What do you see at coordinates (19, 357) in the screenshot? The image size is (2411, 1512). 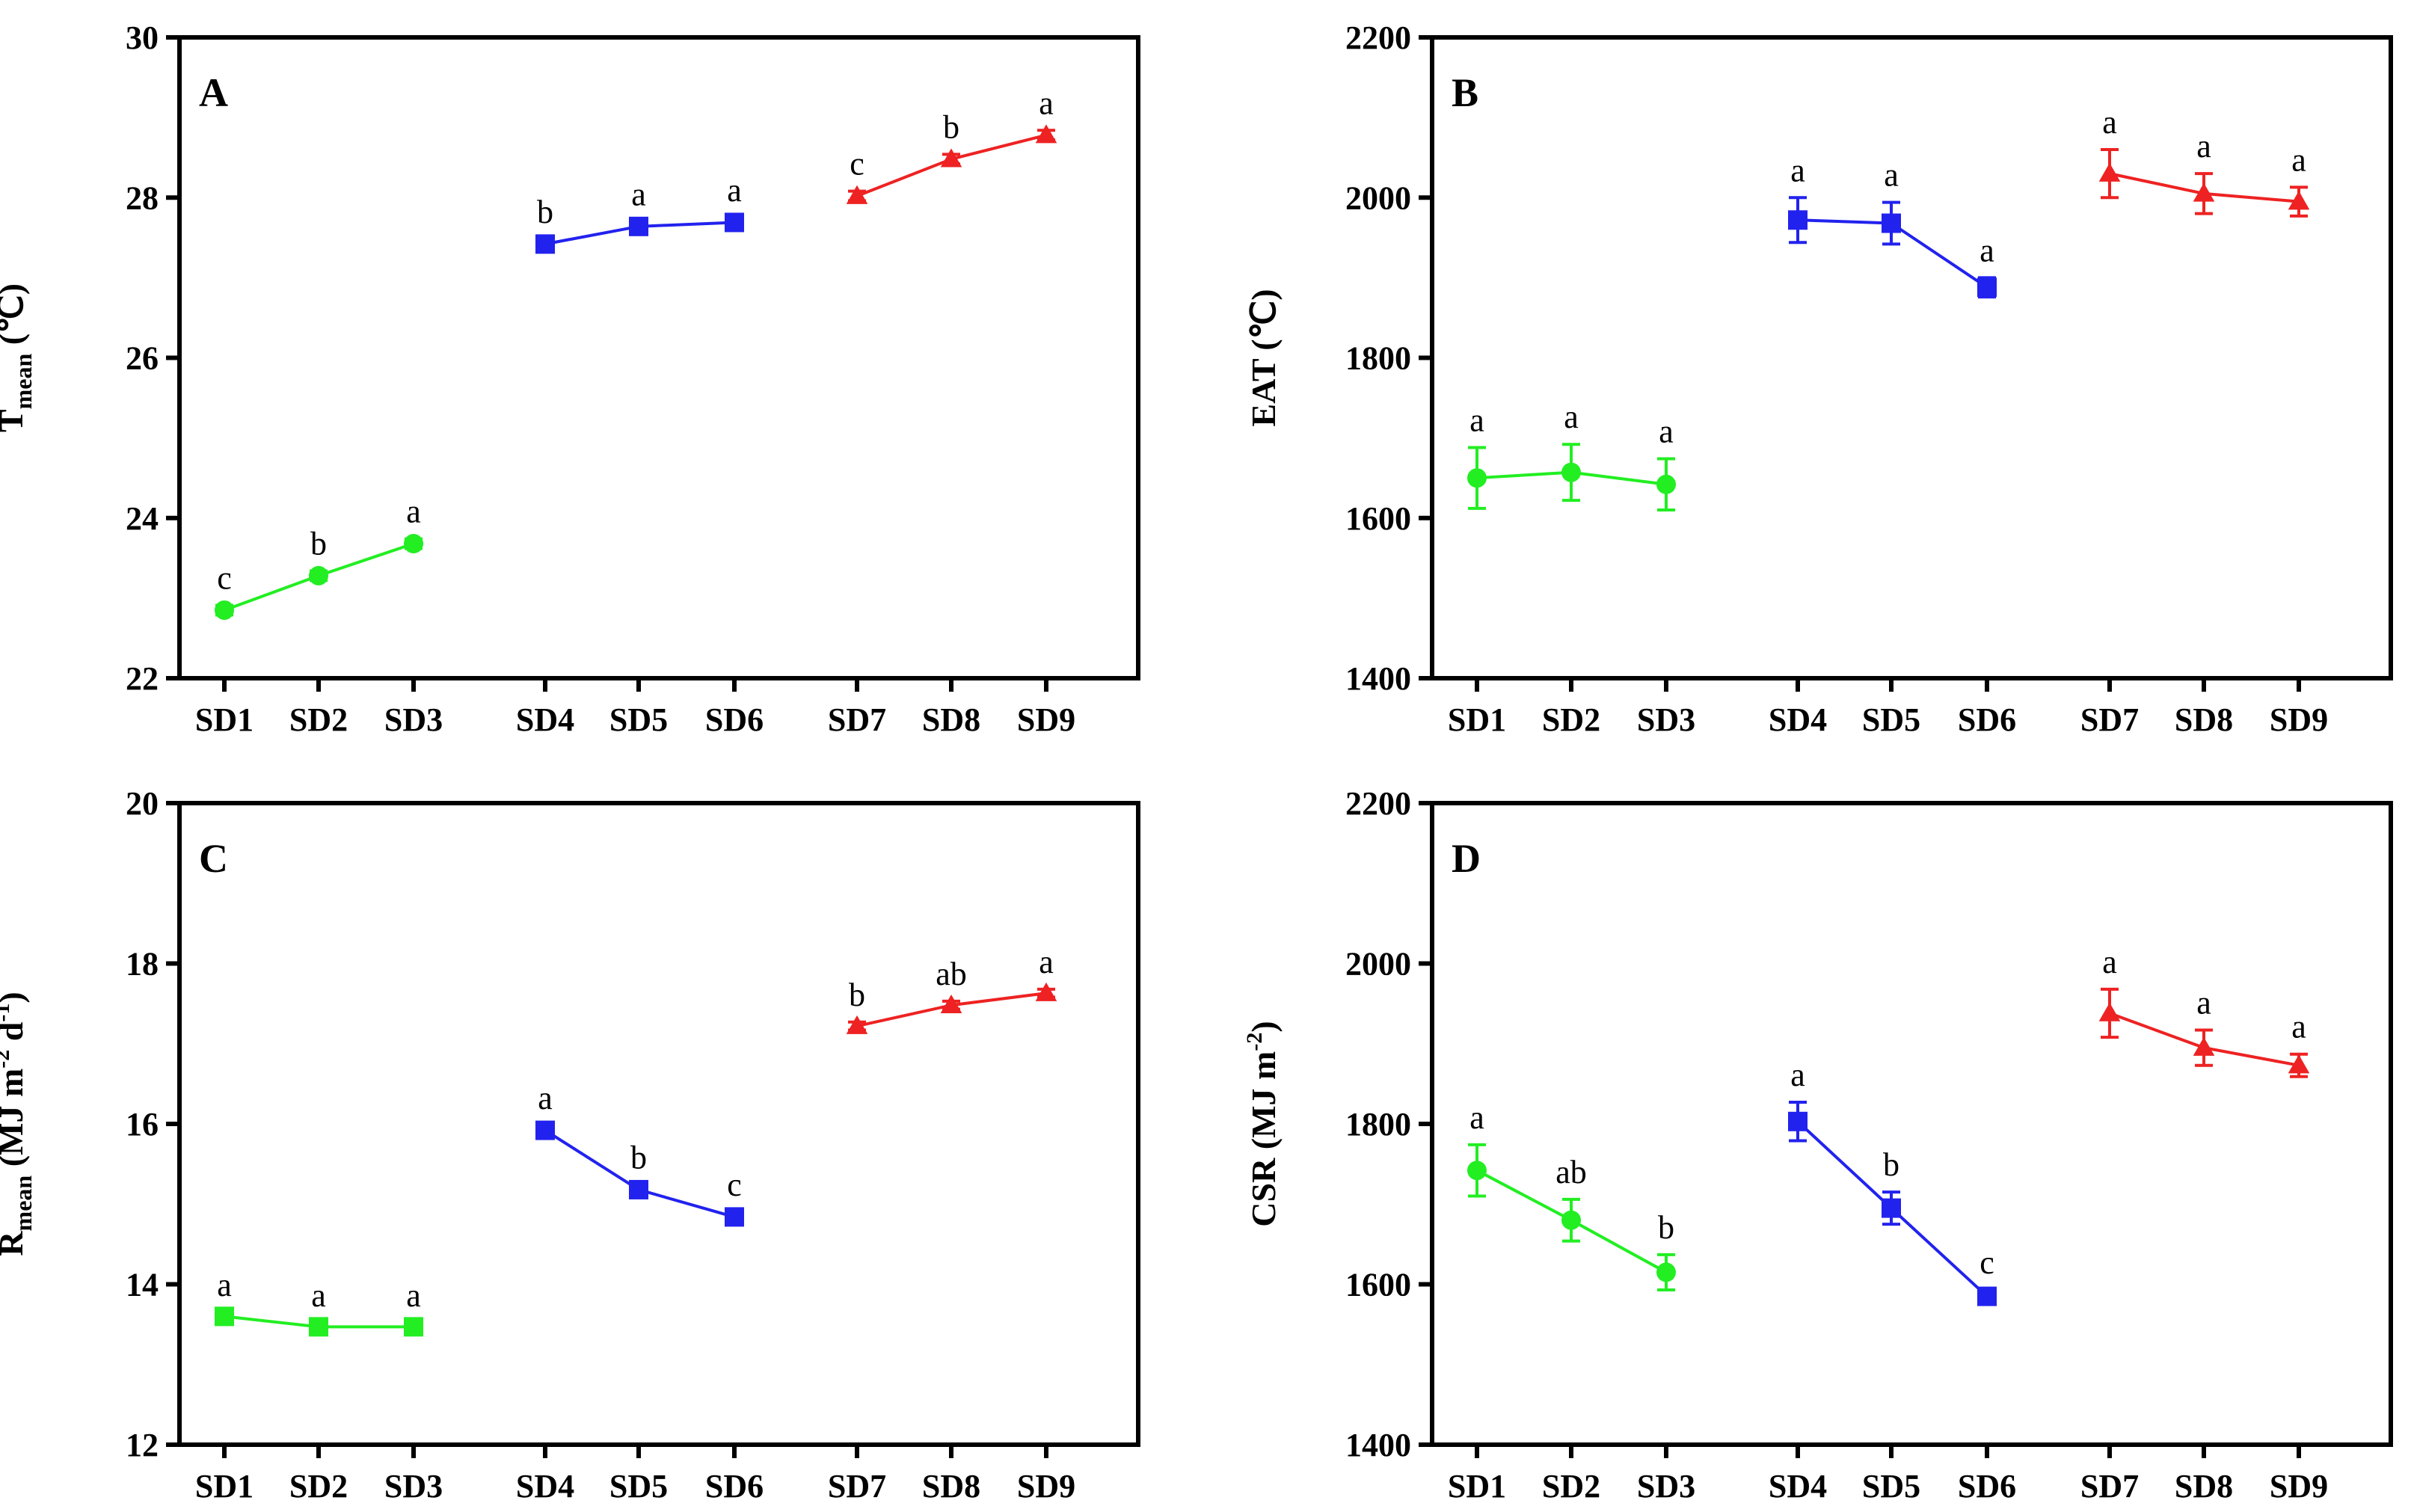 I see `y-axis-title: Tmean (℃)` at bounding box center [19, 357].